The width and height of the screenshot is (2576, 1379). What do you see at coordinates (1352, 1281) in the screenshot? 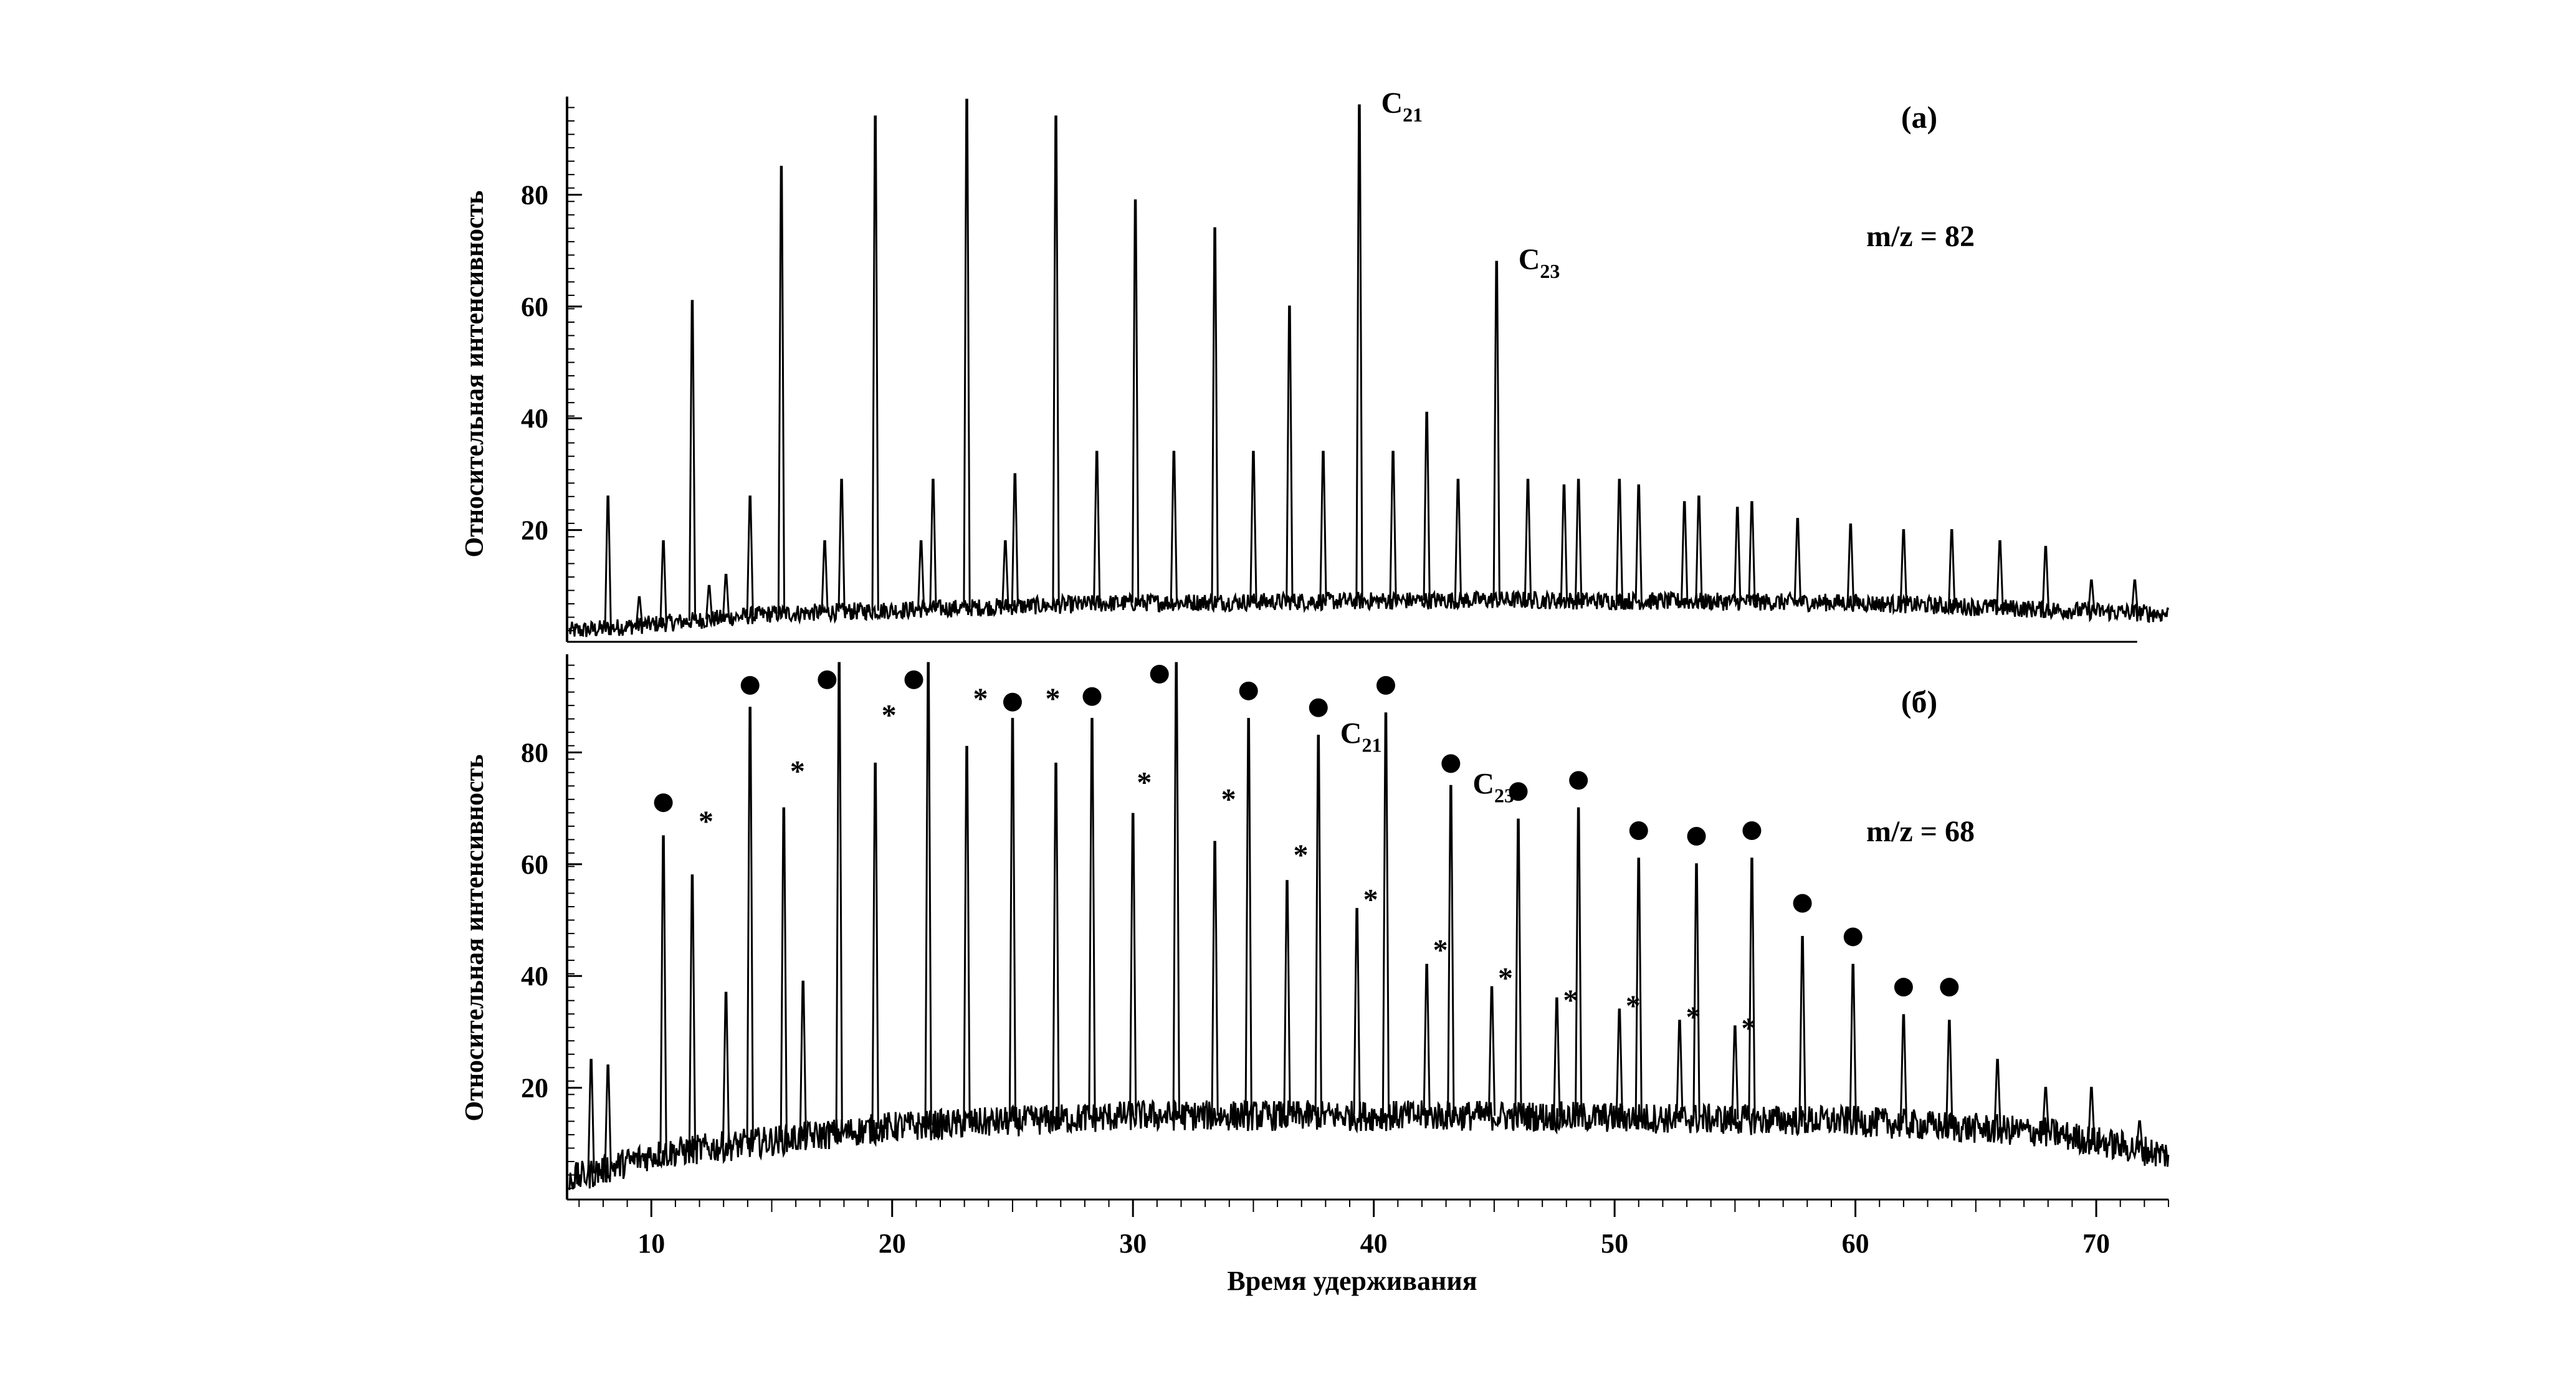
I see `x-axis-label: Время удерживания` at bounding box center [1352, 1281].